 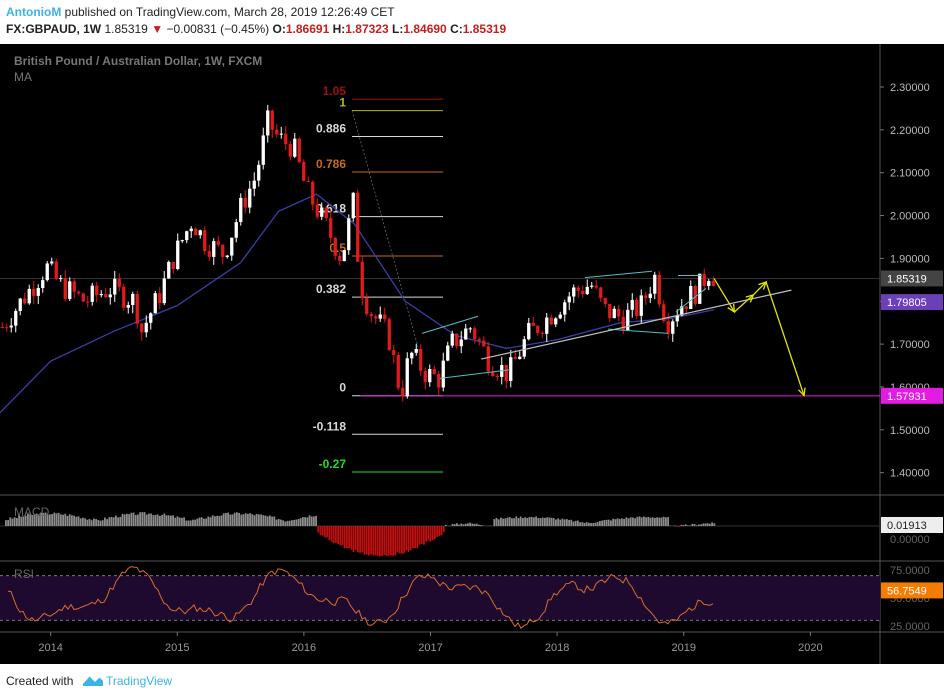 I want to click on price-change: −0.00831 (−0.45%), so click(x=218, y=29).